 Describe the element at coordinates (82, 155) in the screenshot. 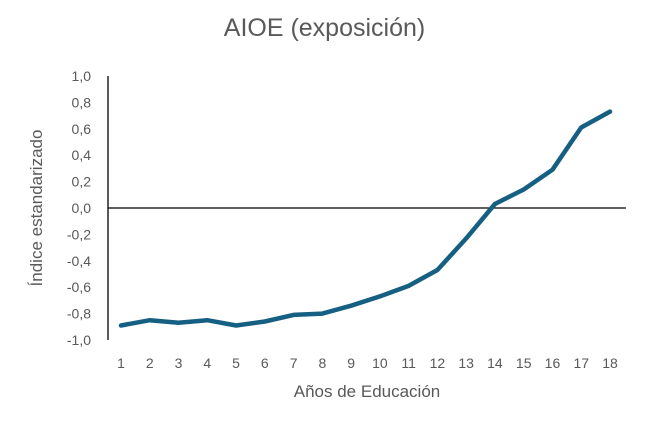

I see `y-tick-label: 0,4` at that location.